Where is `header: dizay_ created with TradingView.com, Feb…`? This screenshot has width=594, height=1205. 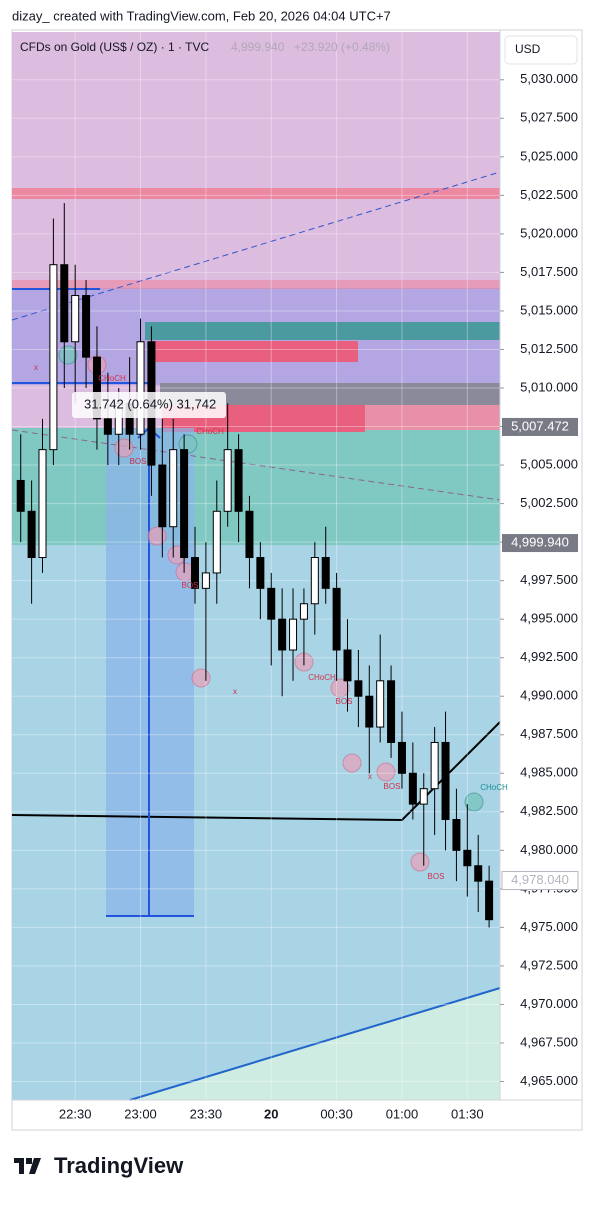 header: dizay_ created with TradingView.com, Feb… is located at coordinates (201, 15).